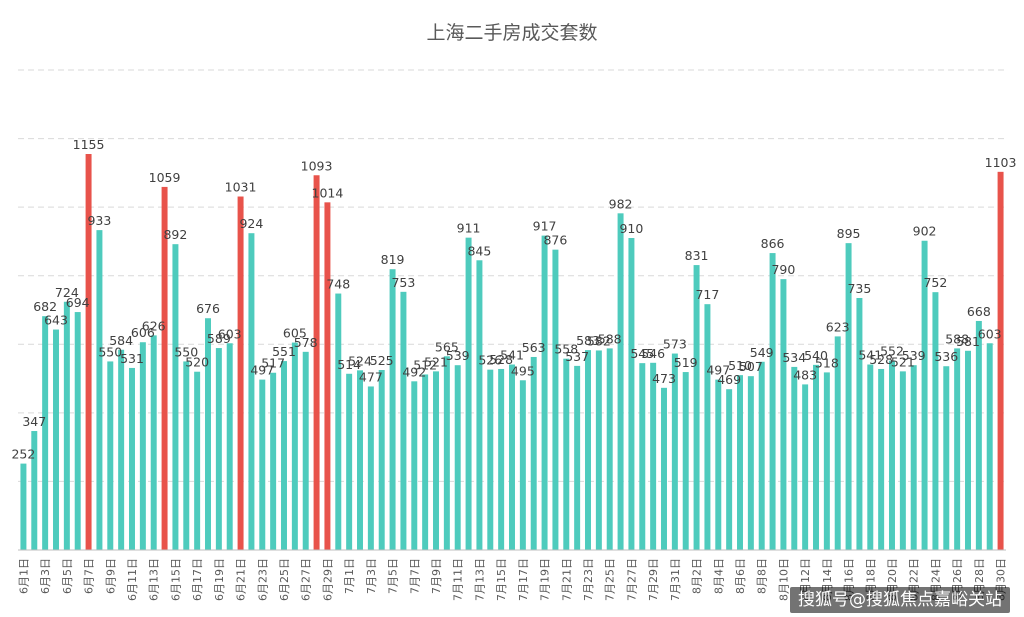  I want to click on data-label: 517, so click(273, 363).